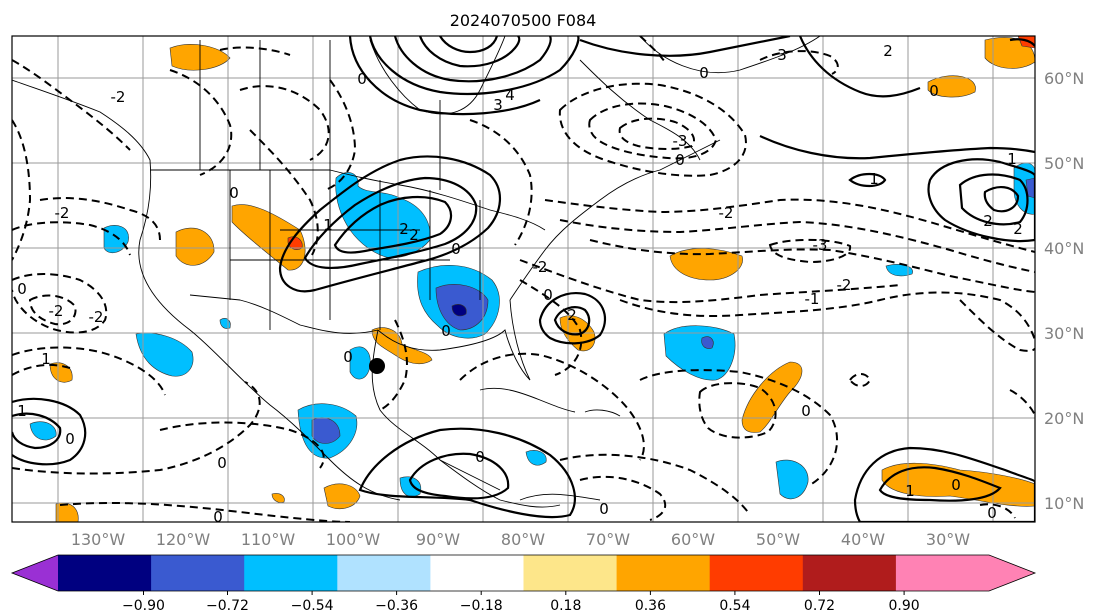 Image resolution: width=1105 pixels, height=615 pixels. I want to click on colorbar-tick-label: −0.36, so click(396, 606).